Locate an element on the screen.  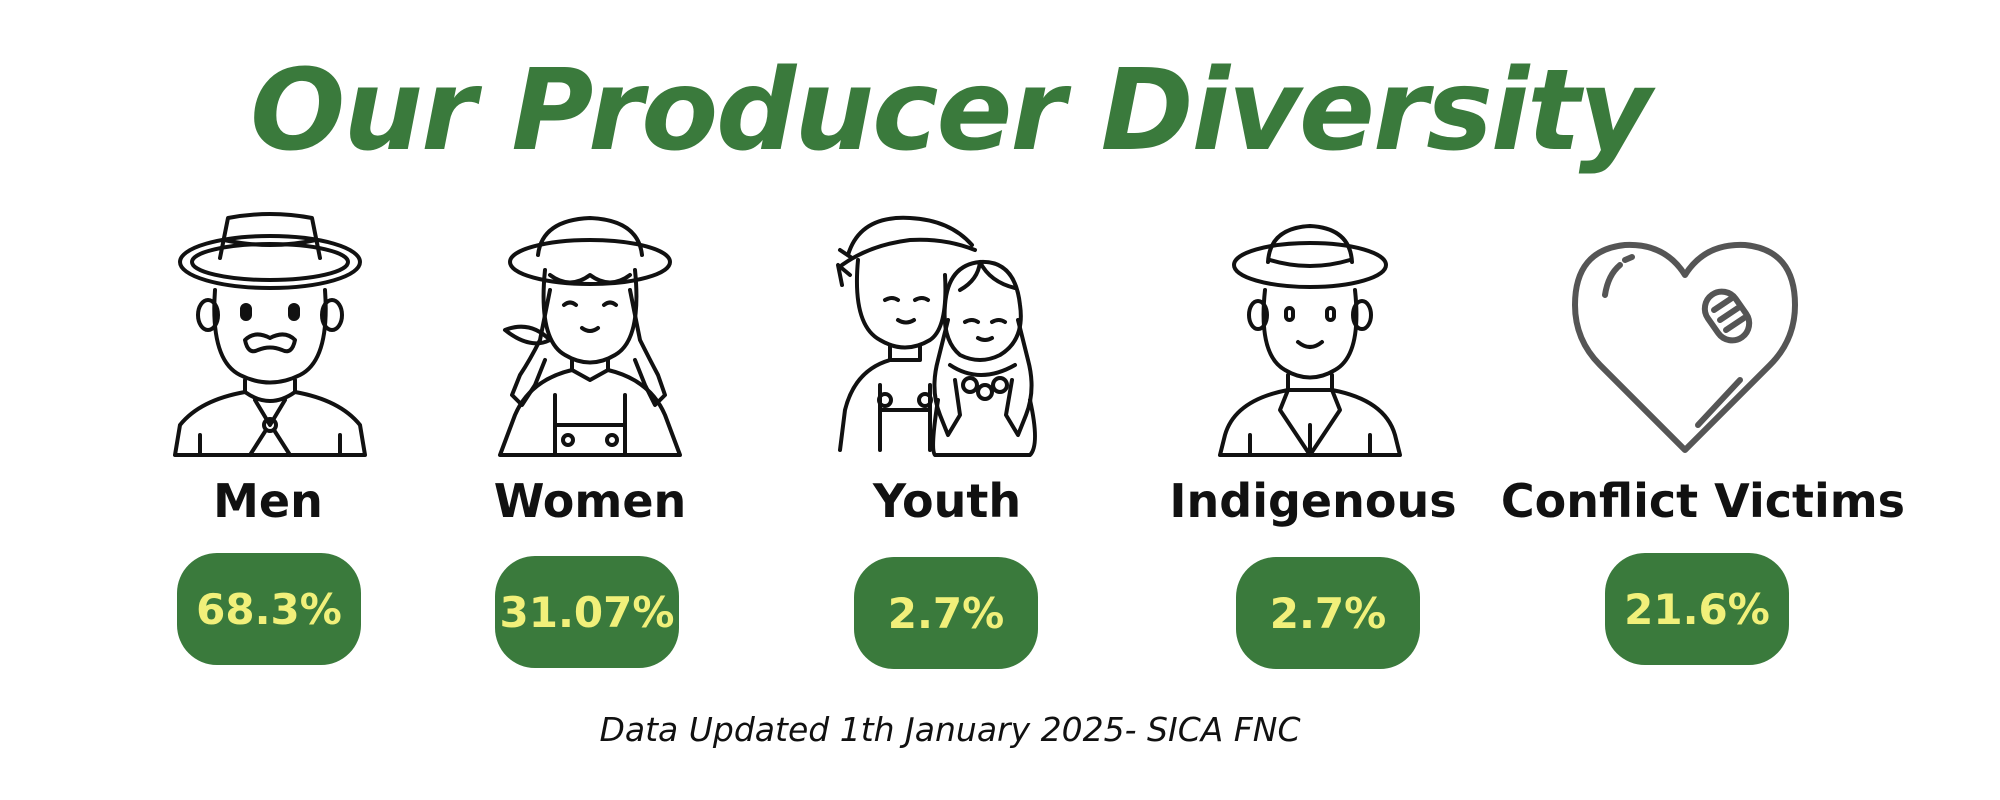
page-title: Our Producer Diversity is located at coordinates (951, 111).